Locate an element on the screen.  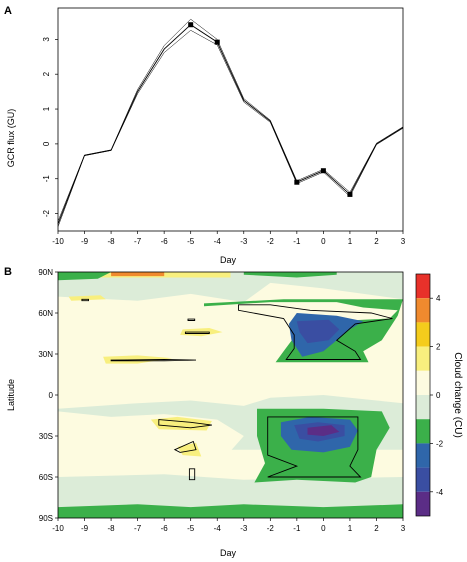
panel-a-x-tick-label: -9 is located at coordinates (85, 241).